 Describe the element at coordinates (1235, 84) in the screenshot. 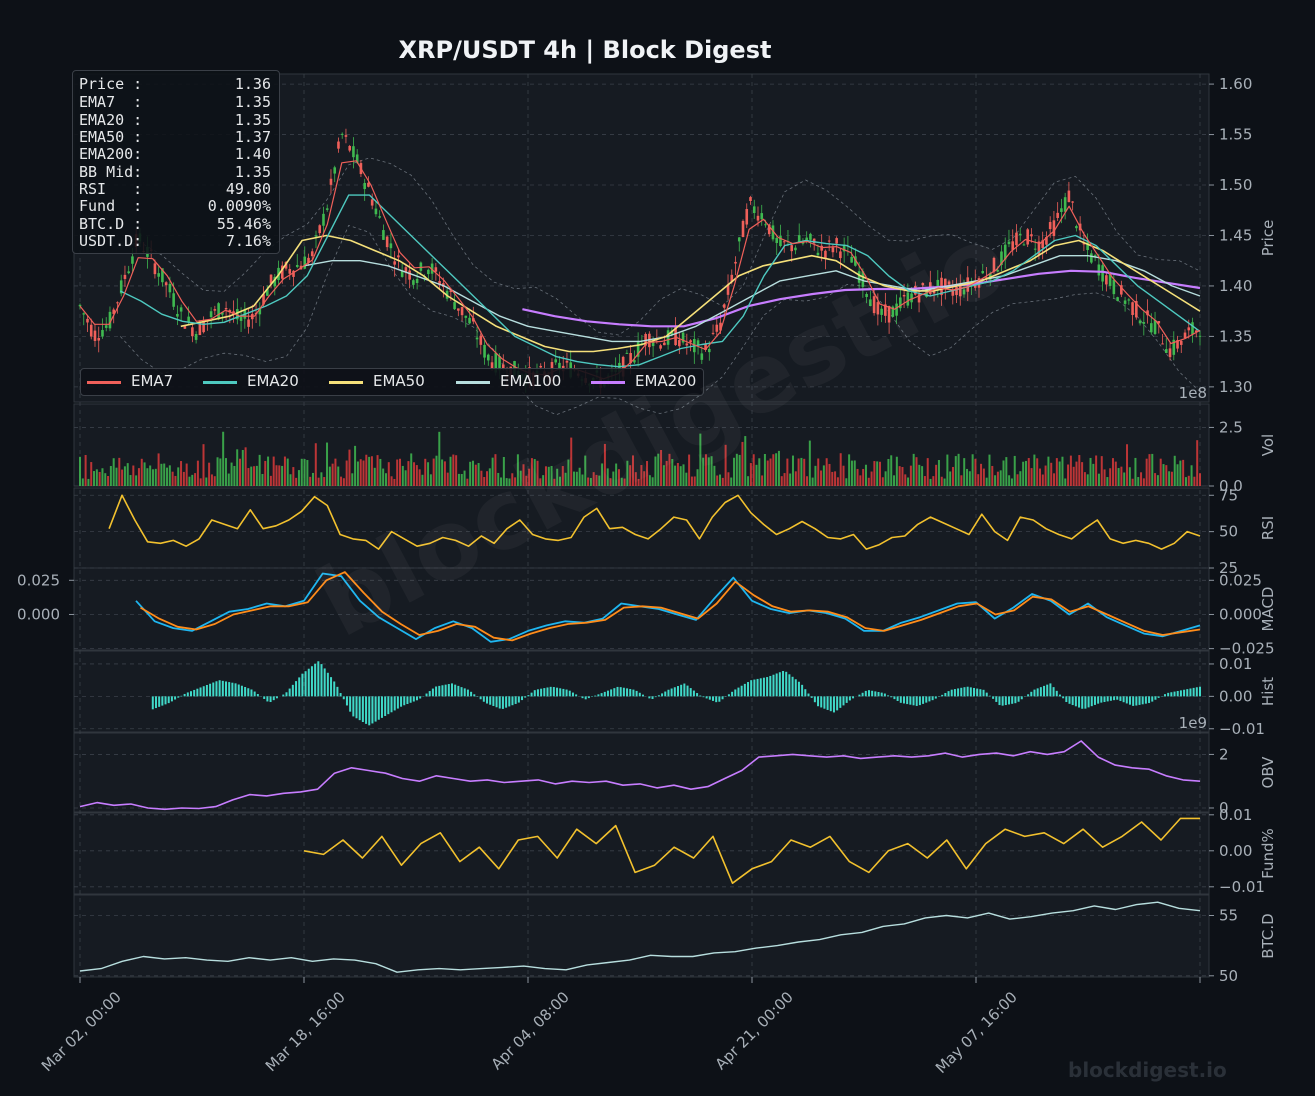

I see `ytick-label-price: 1.60` at that location.